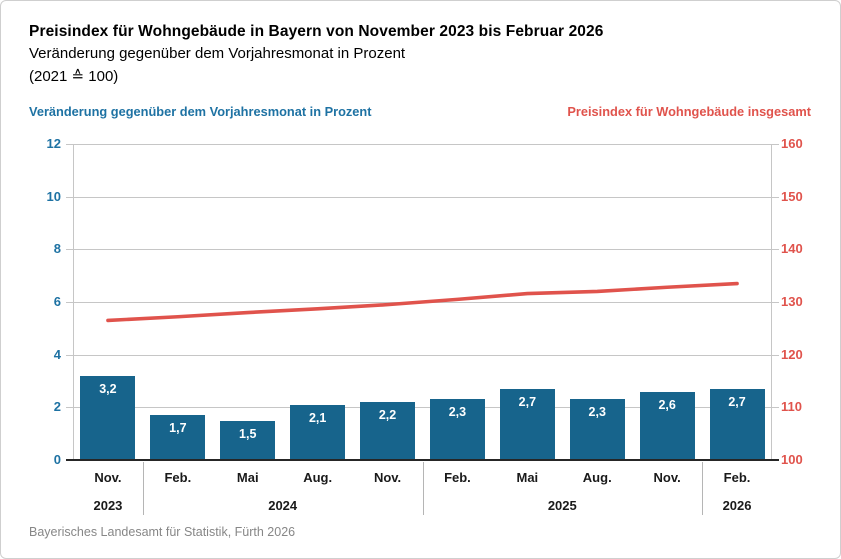 This screenshot has width=841, height=559. I want to click on x-axis-year-label: 2026, so click(737, 505).